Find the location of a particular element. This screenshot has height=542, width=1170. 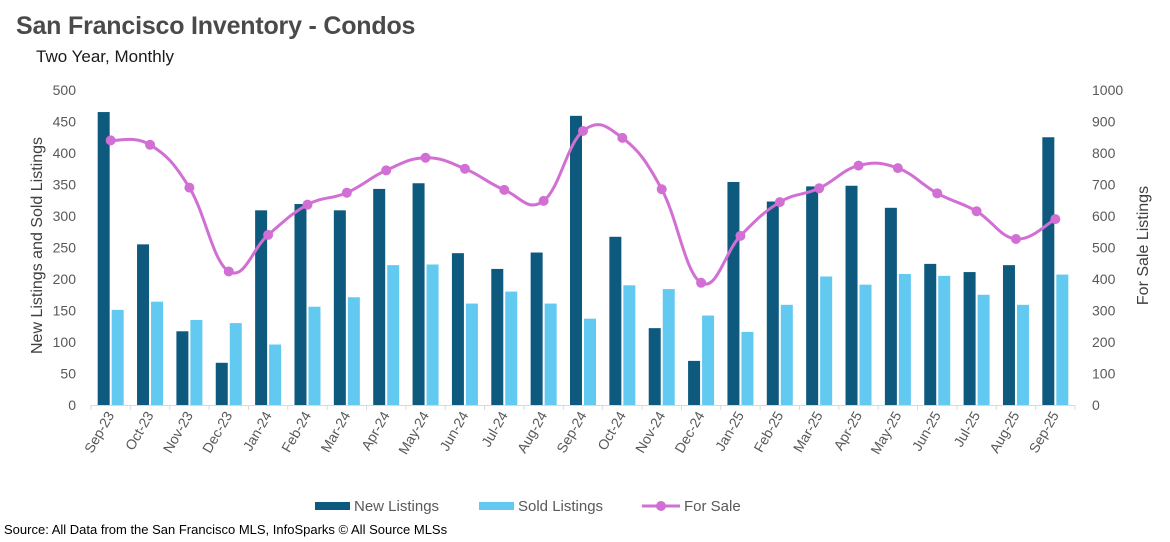

x-tick-label: Mar-24 is located at coordinates (335, 431).